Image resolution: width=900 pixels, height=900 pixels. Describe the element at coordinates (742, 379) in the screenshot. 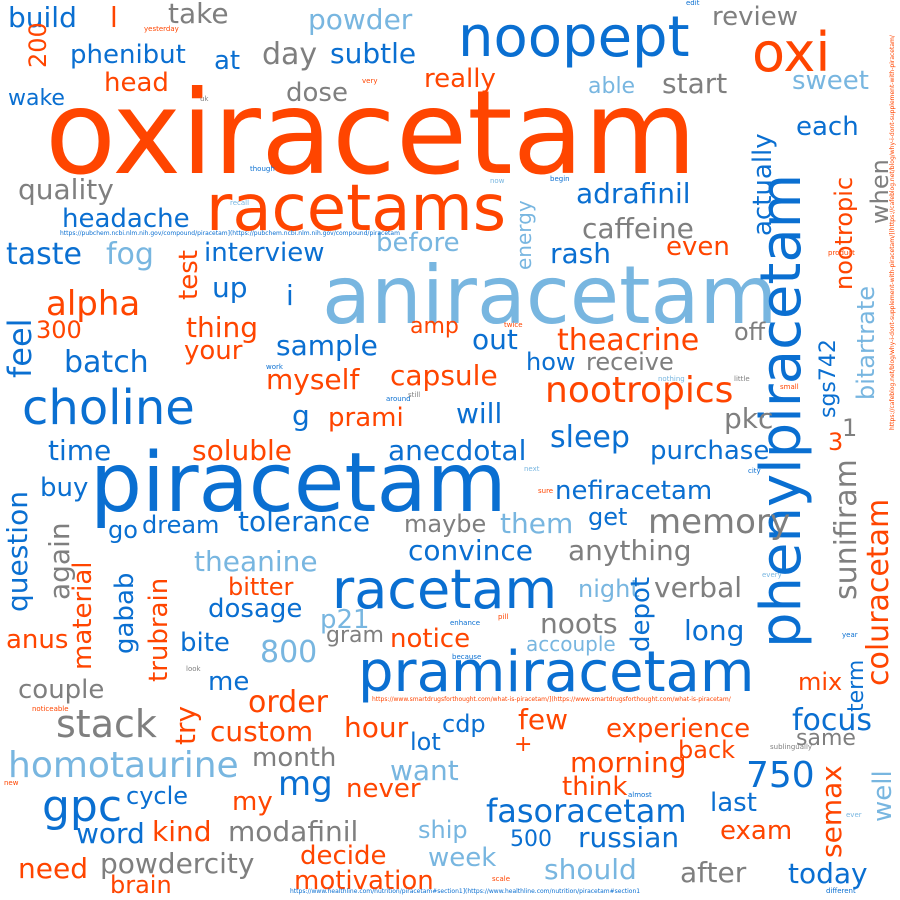

I see `word-little: little` at that location.